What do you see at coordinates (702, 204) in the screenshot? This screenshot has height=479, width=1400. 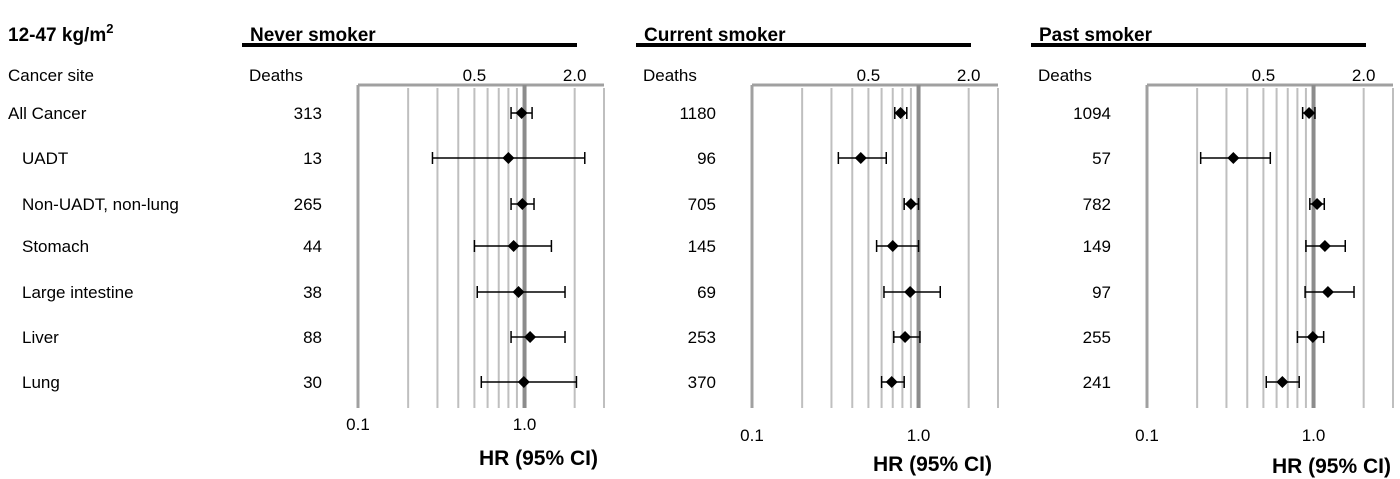 I see `deaths-value: 705` at bounding box center [702, 204].